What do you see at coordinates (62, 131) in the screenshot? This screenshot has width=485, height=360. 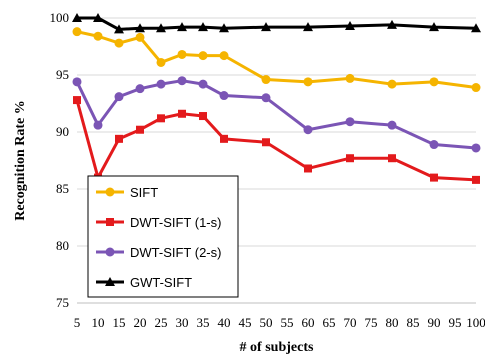 I see `y-tick-90: 90` at bounding box center [62, 131].